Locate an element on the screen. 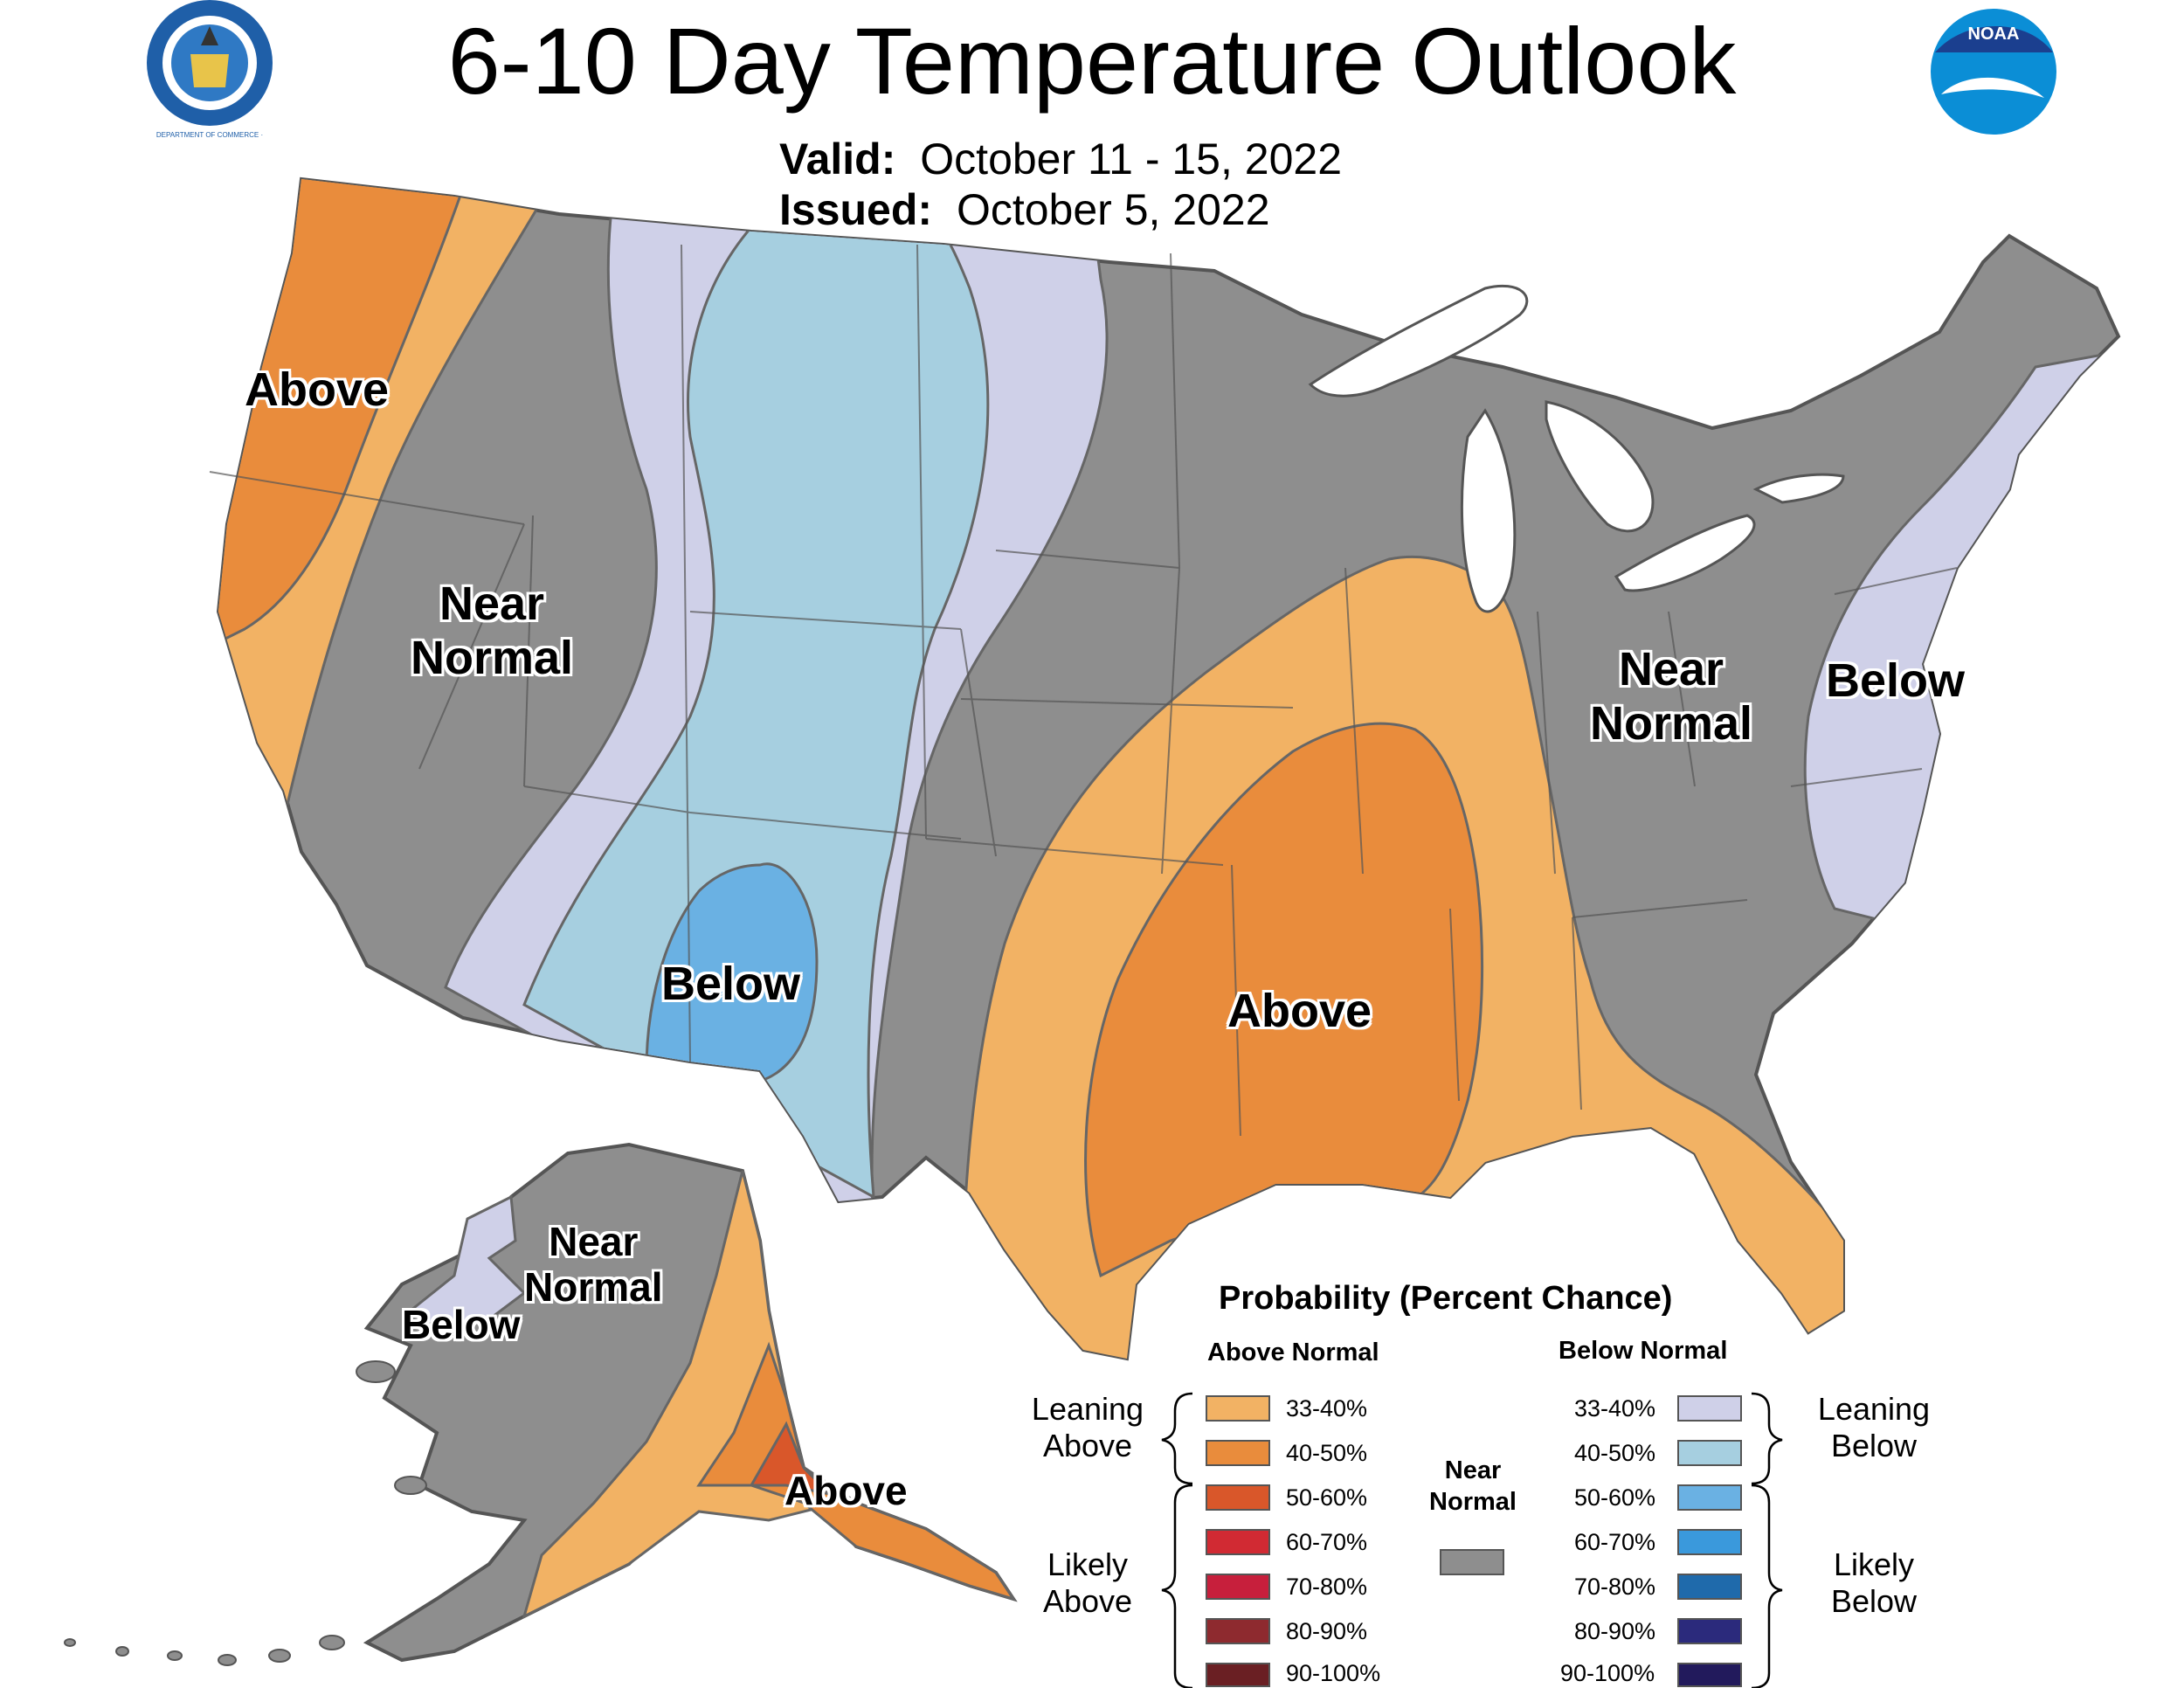 This screenshot has height=1688, width=2184. label-east-near-line1: Near is located at coordinates (1671, 669).